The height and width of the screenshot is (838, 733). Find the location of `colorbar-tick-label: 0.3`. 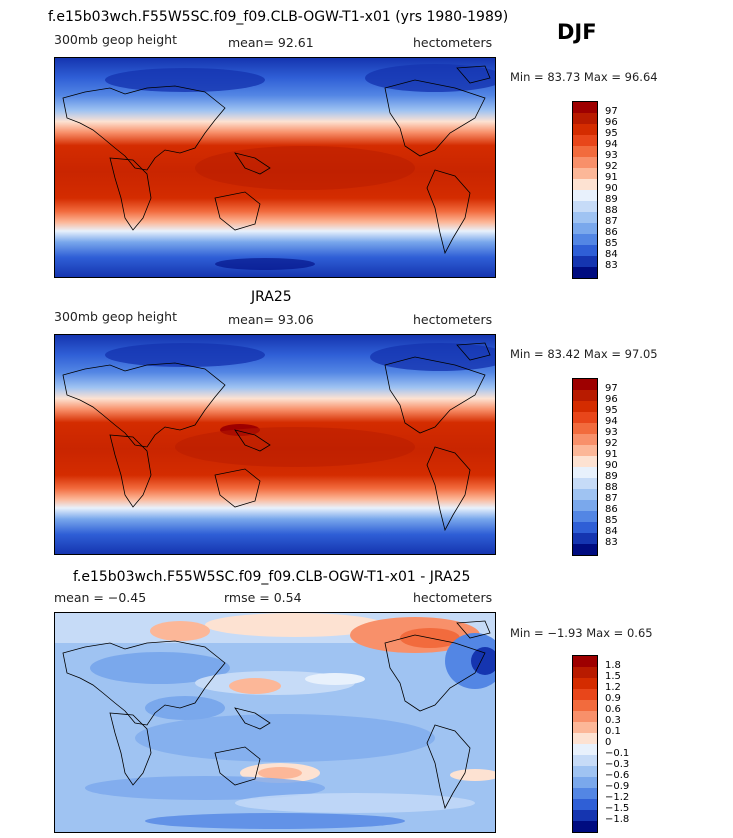

colorbar-tick-label: 0.3 is located at coordinates (613, 720).